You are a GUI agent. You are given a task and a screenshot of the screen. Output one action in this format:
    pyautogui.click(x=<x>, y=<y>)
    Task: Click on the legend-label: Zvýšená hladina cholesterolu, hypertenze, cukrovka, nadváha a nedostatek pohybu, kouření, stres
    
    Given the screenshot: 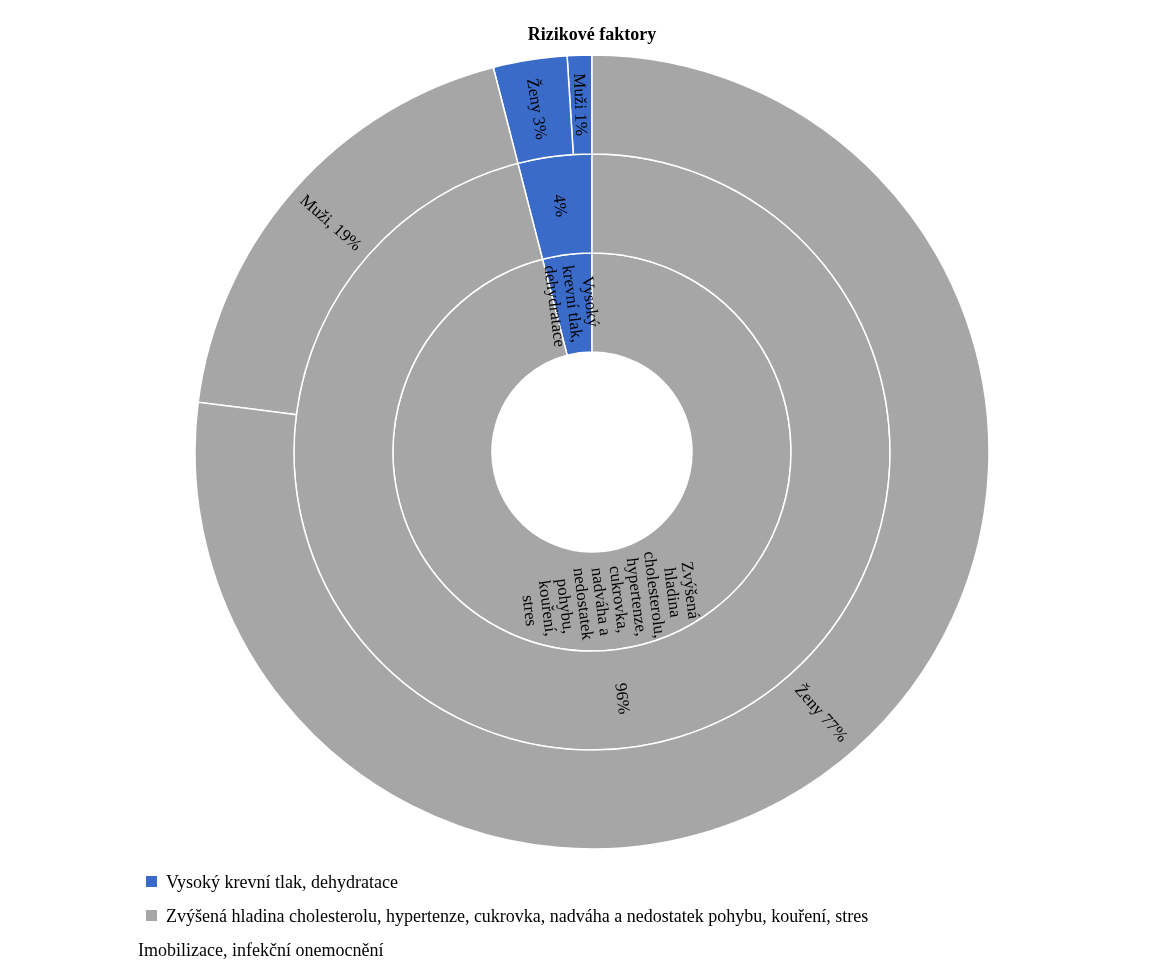 What is the action you would take?
    pyautogui.click(x=517, y=916)
    